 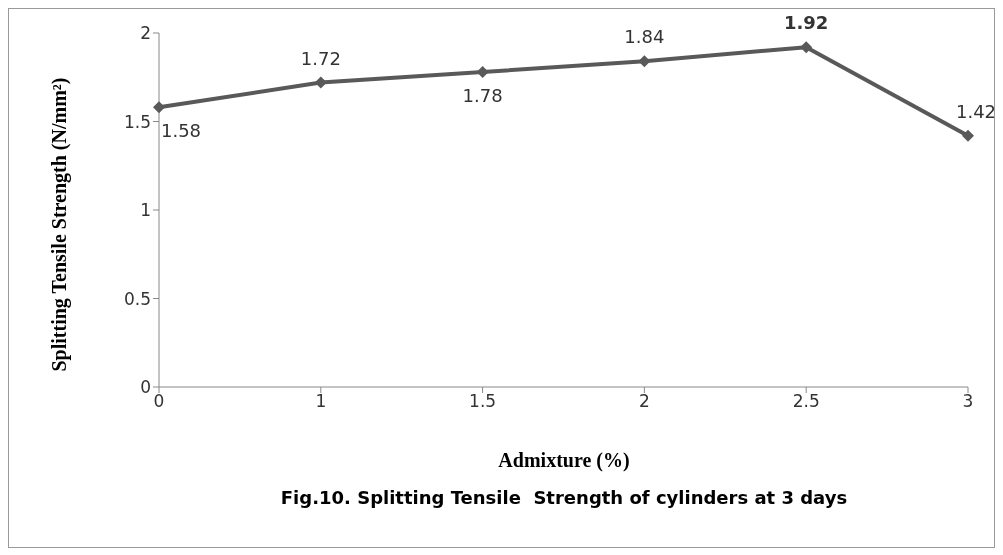 I want to click on y-axis-title: Splitting Tensile Strength (N/mm²), so click(x=59, y=224).